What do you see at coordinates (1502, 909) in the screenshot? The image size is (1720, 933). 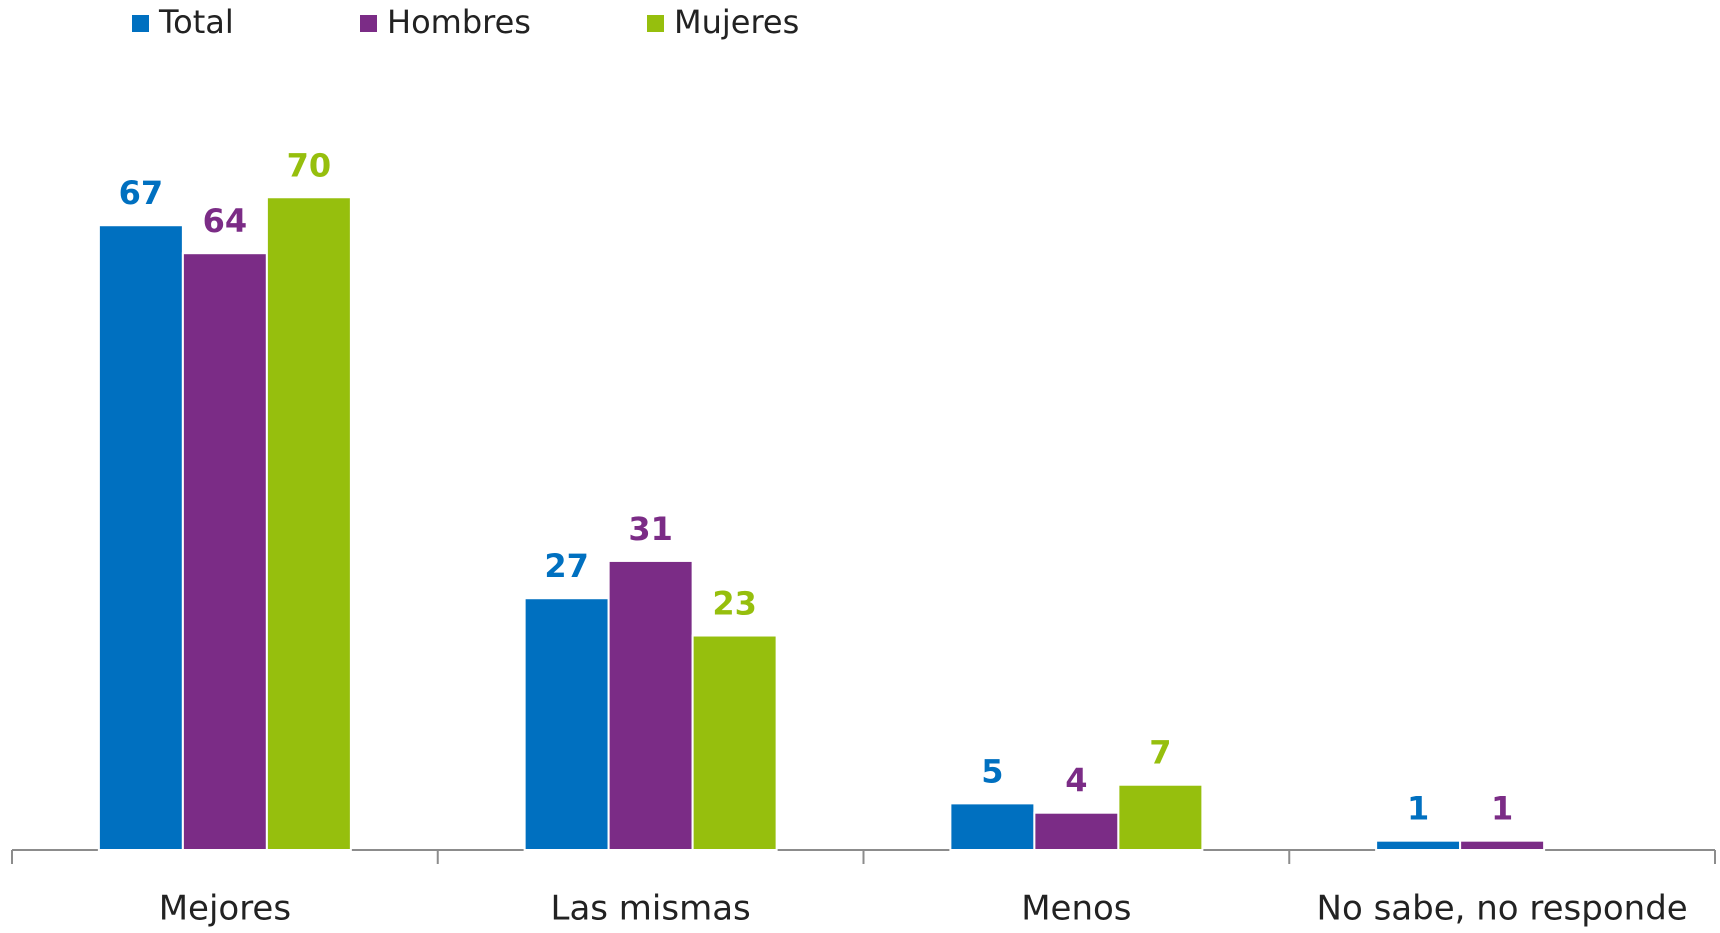 I see `x-tick-label: No sabe, no responde` at bounding box center [1502, 909].